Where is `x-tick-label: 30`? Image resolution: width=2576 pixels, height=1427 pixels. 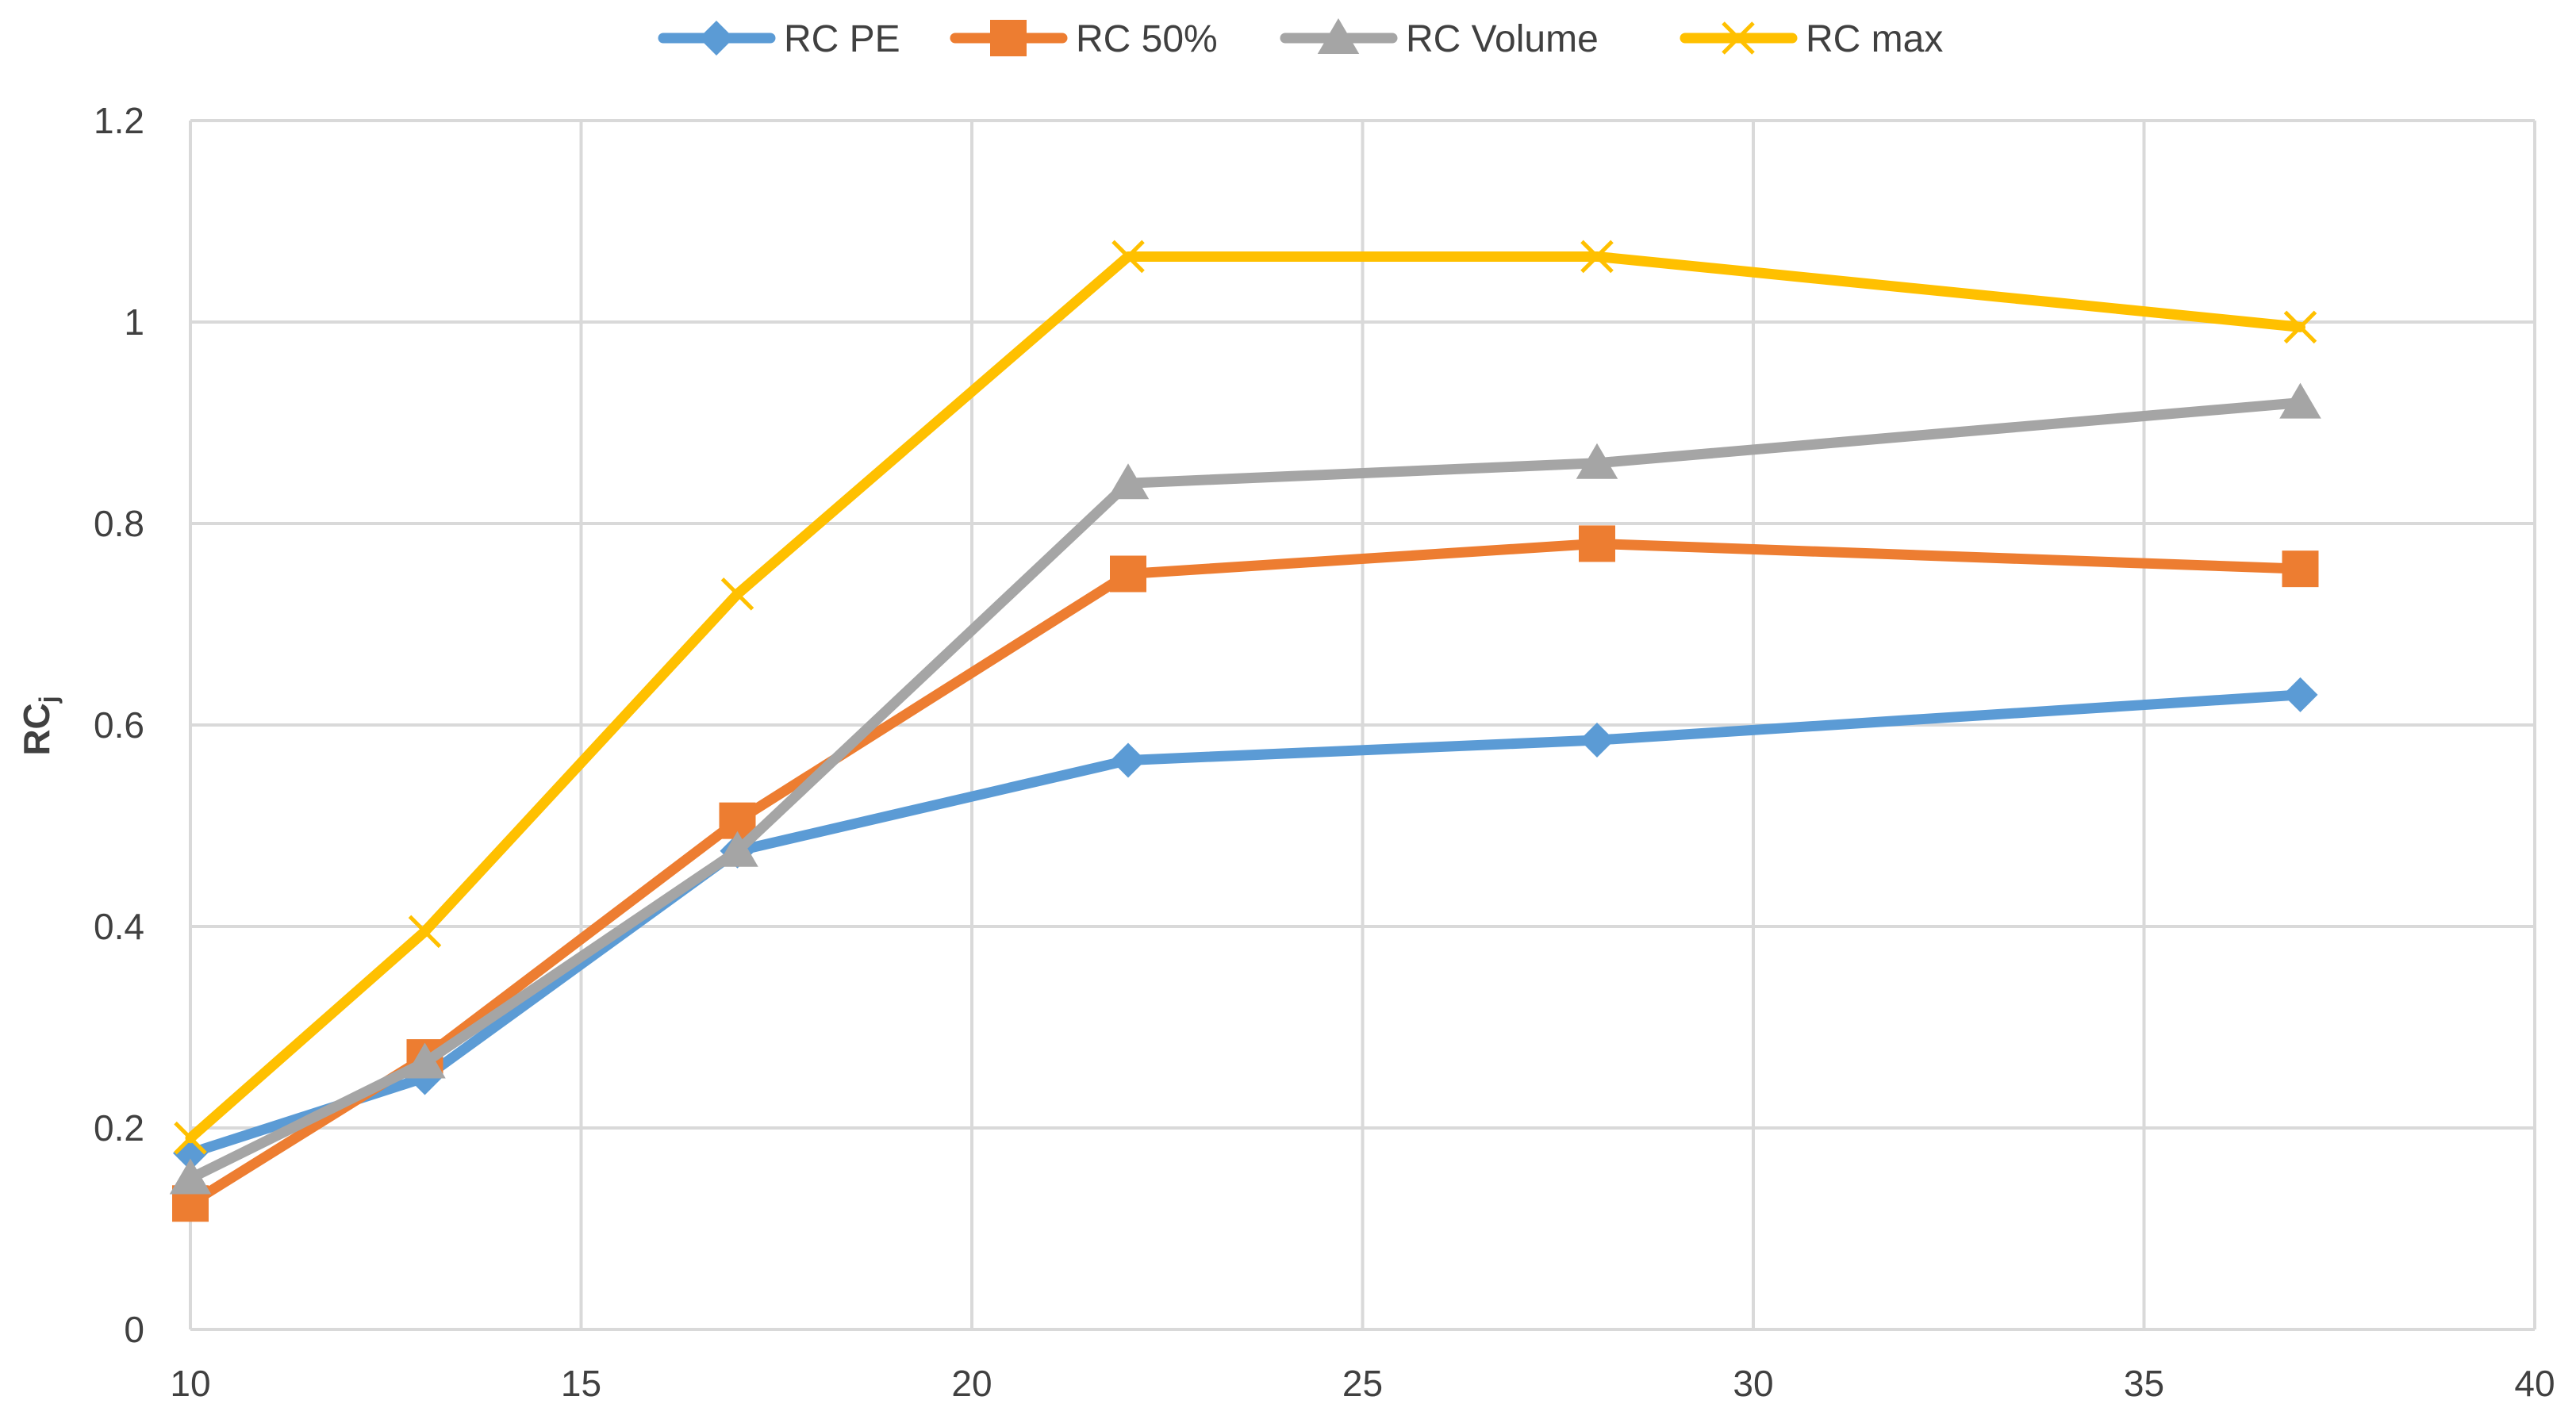 x-tick-label: 30 is located at coordinates (1753, 1383).